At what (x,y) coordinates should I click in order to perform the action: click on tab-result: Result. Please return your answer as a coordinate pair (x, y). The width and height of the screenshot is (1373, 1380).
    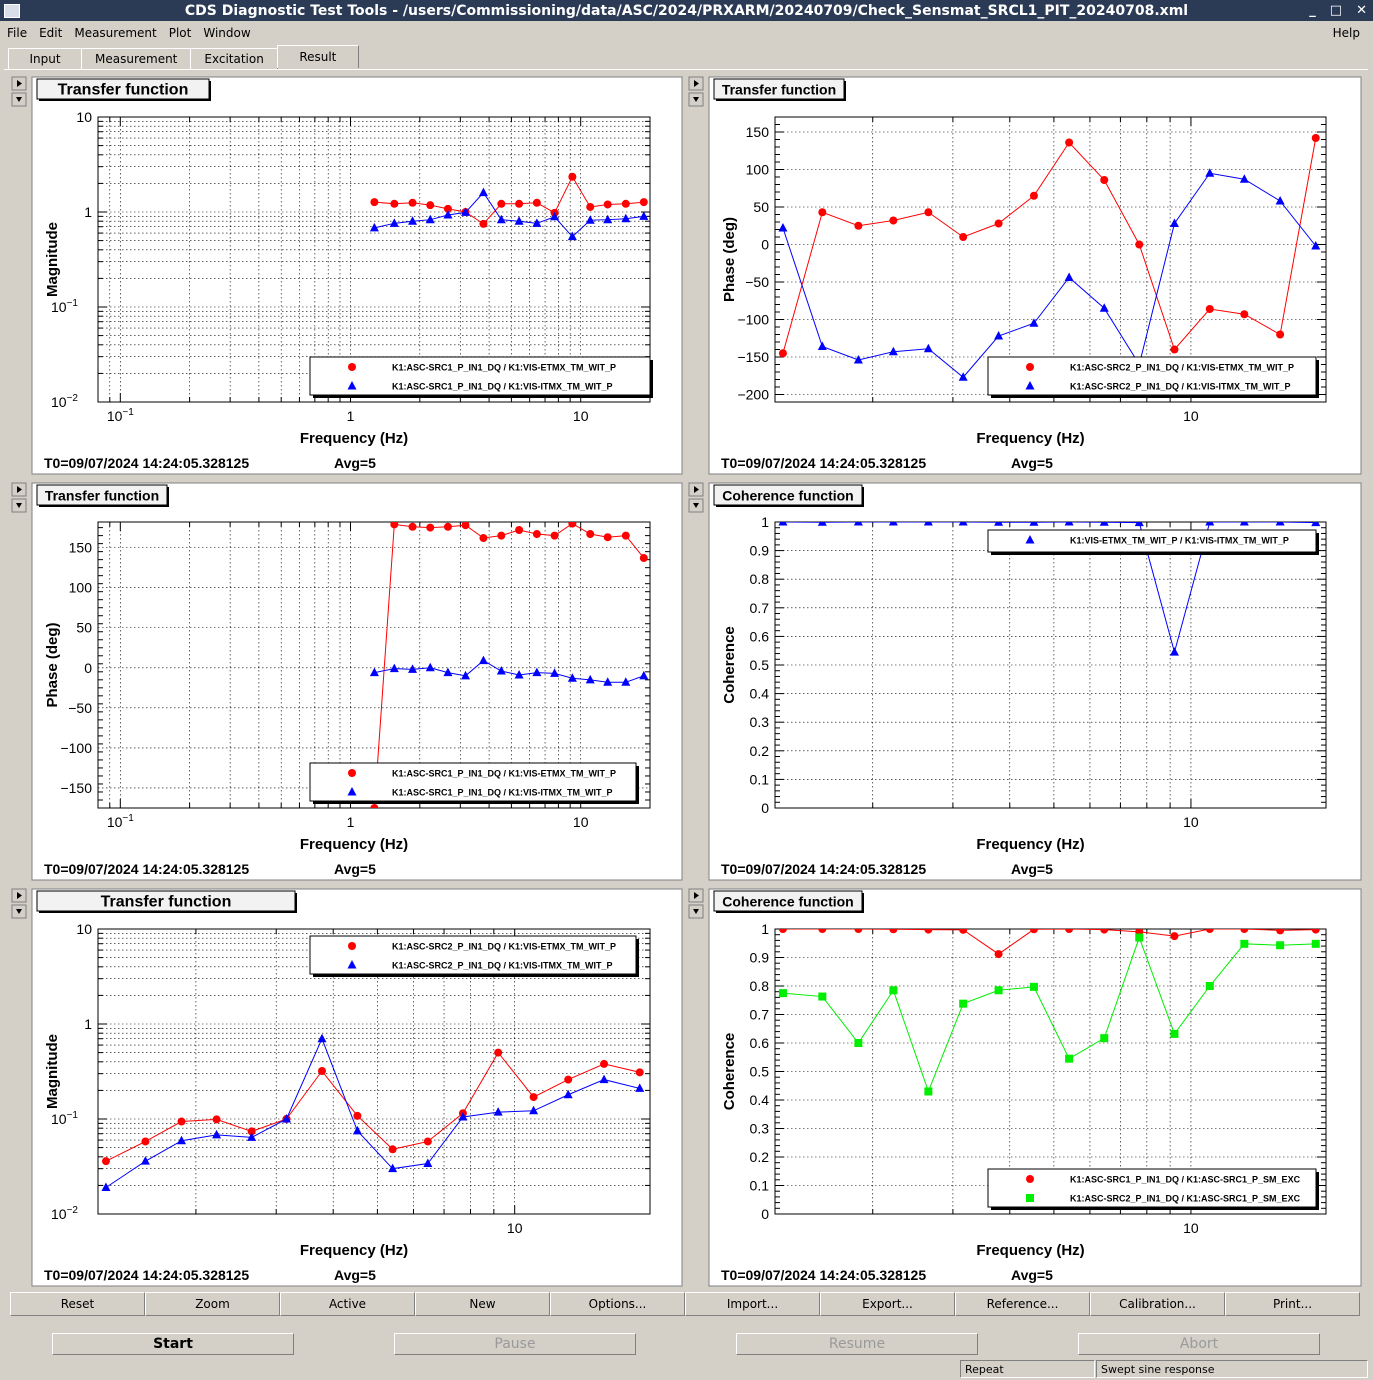
    Looking at the image, I should click on (317, 56).